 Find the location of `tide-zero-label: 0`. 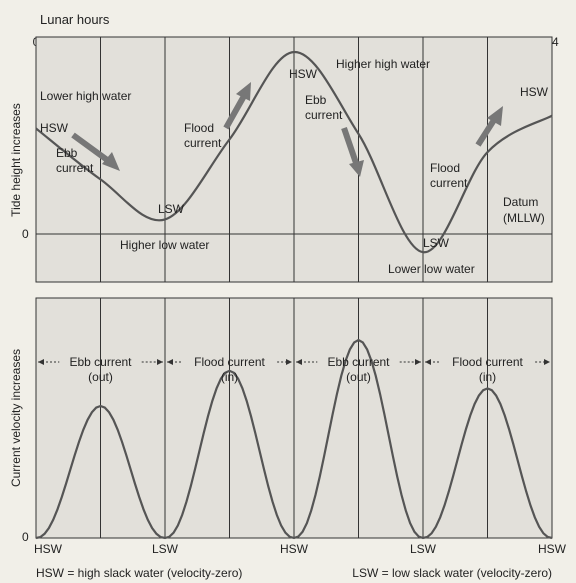

tide-zero-label: 0 is located at coordinates (25, 234).